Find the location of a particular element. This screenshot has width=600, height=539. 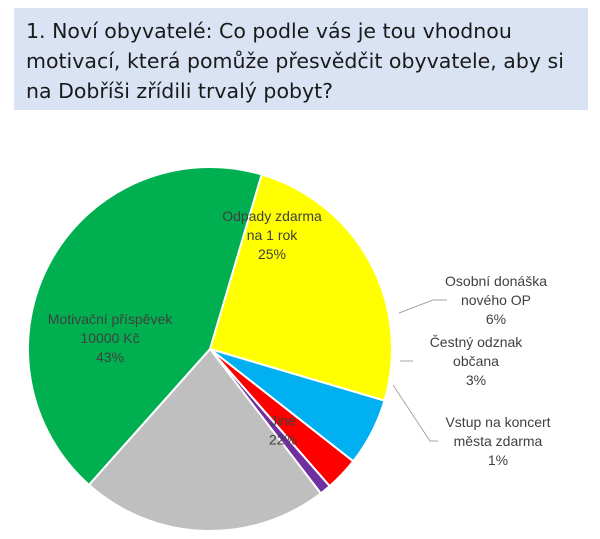

data-label: Vstup na koncert města zdarma 1% is located at coordinates (497, 441).